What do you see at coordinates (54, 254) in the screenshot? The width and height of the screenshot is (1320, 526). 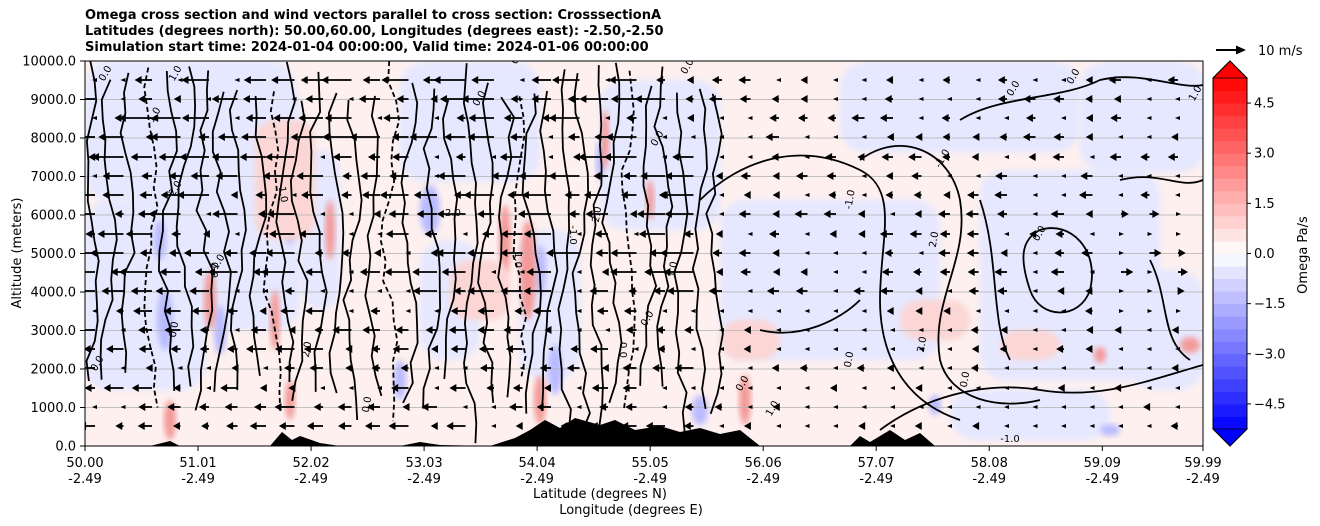 I see `y-tick-label: 5000.0` at bounding box center [54, 254].